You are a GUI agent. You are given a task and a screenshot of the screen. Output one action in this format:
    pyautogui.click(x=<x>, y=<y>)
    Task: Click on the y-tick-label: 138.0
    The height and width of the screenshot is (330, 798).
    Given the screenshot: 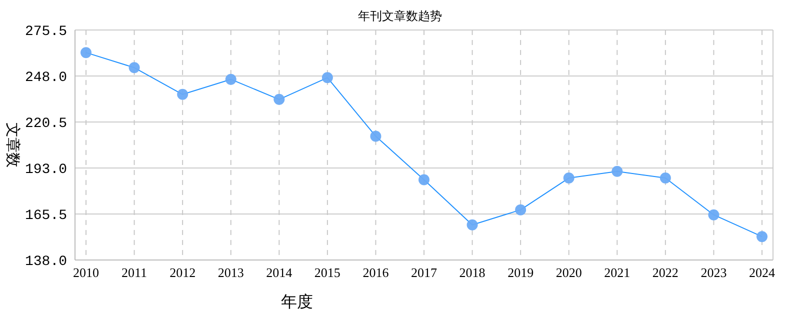 What is the action you would take?
    pyautogui.click(x=45, y=262)
    